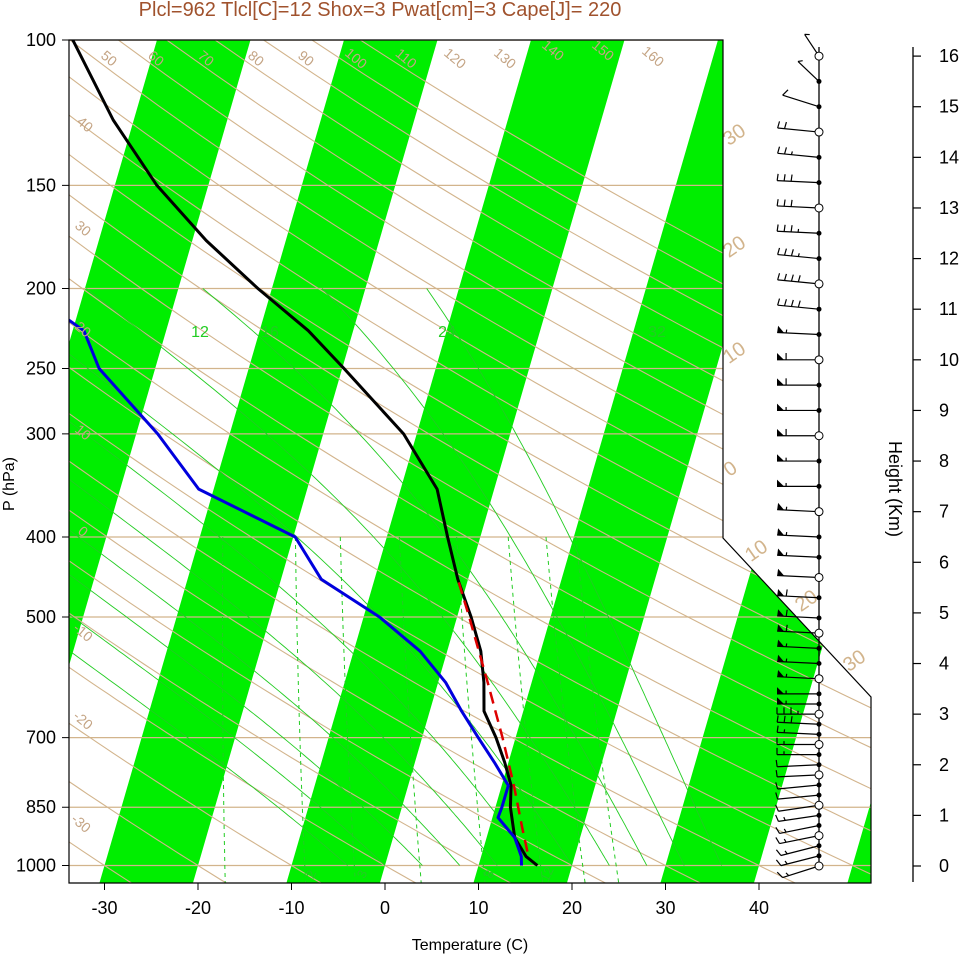 The height and width of the screenshot is (957, 961). What do you see at coordinates (949, 107) in the screenshot?
I see `height-tick-label: 15` at bounding box center [949, 107].